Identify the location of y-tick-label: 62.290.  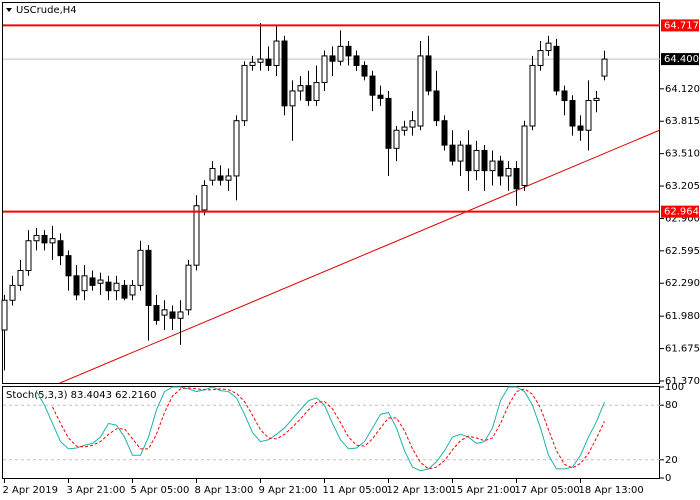
(682, 283).